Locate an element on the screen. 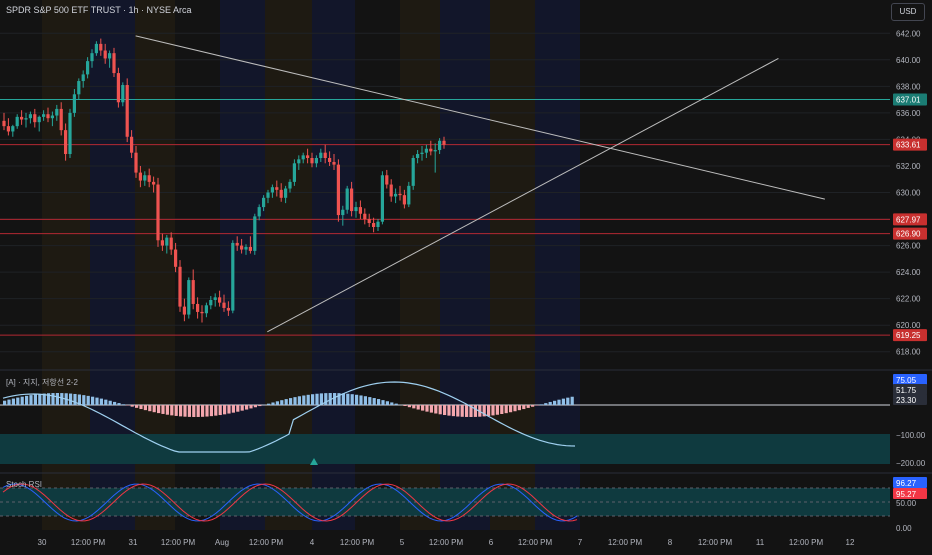 The height and width of the screenshot is (555, 932). price-tick-label: 638.00 is located at coordinates (908, 86).